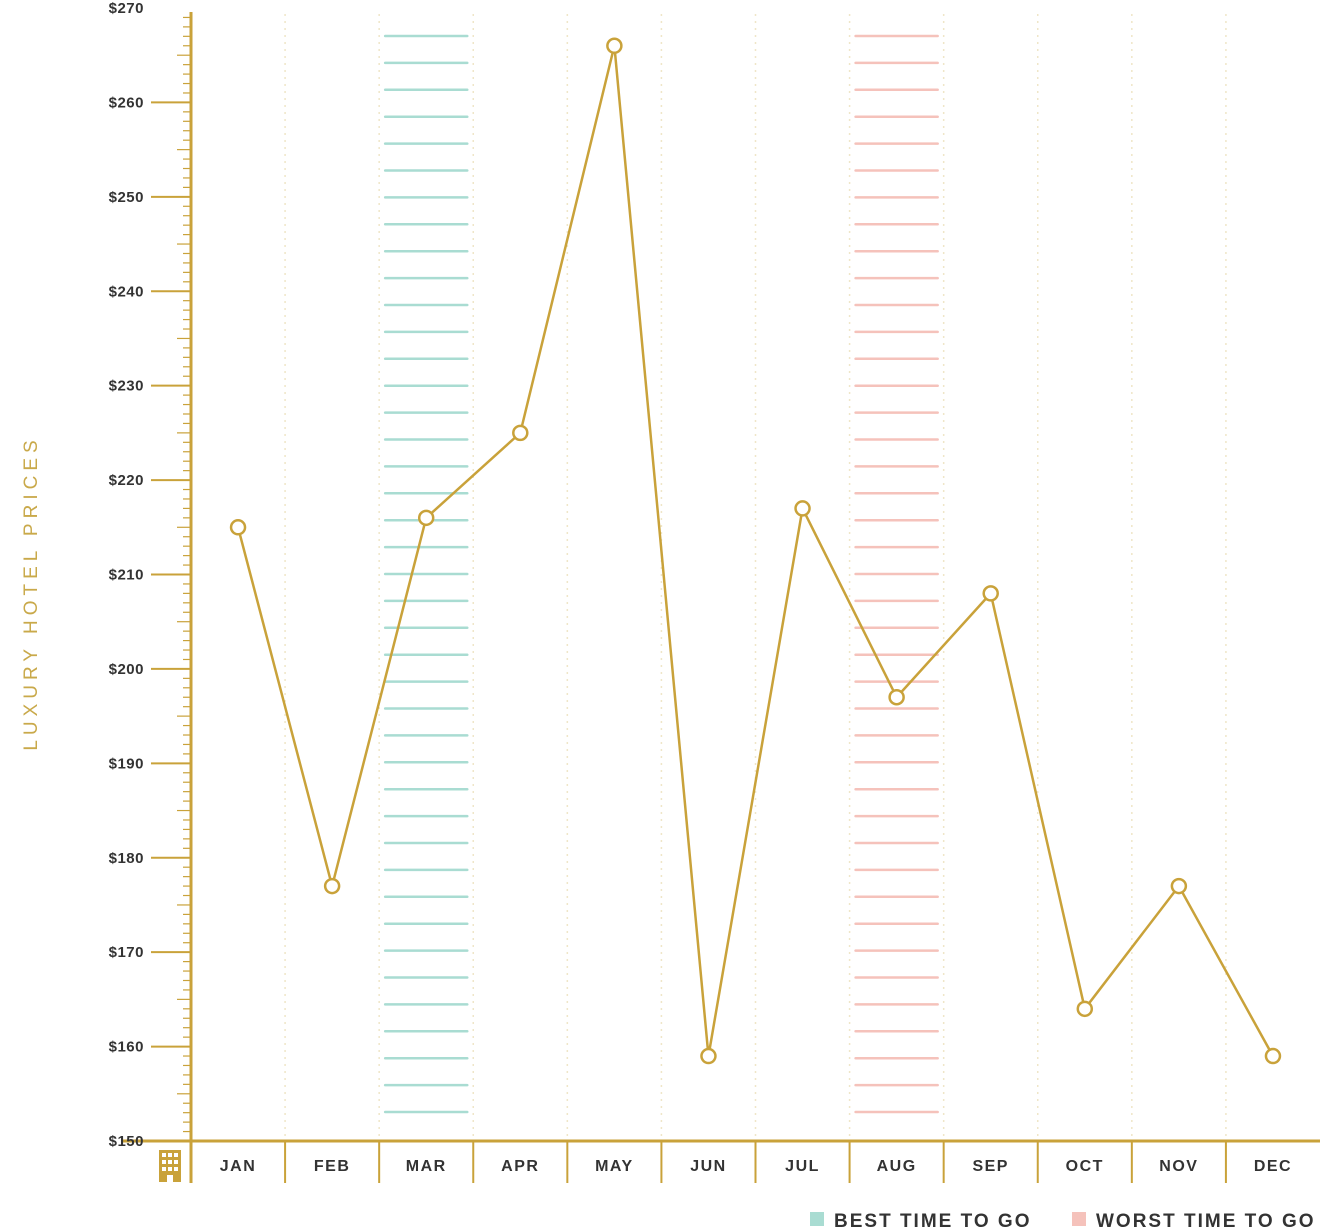 The image size is (1338, 1232). I want to click on x-tick-label: DEC, so click(1273, 1166).